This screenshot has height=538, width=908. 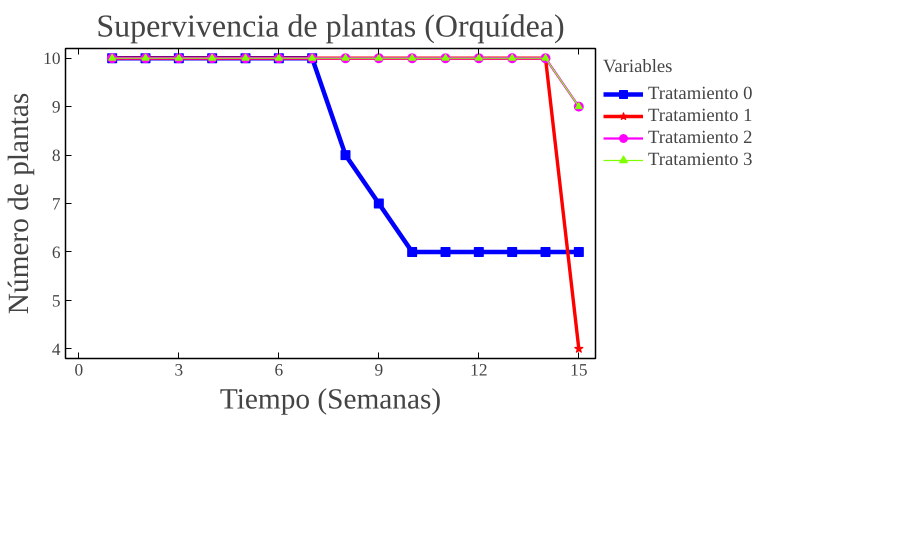 I want to click on legend-label: Tratamiento 3, so click(x=700, y=160).